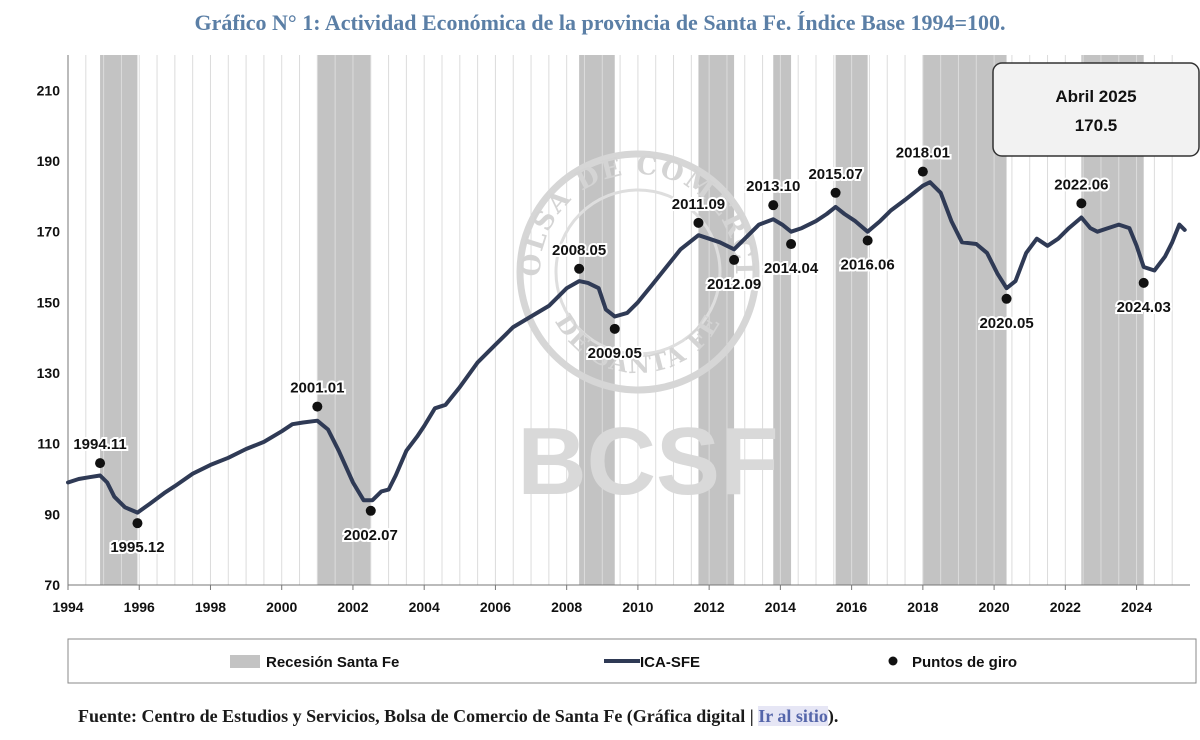 The width and height of the screenshot is (1200, 740). I want to click on turning-point-label: 2015.07, so click(835, 174).